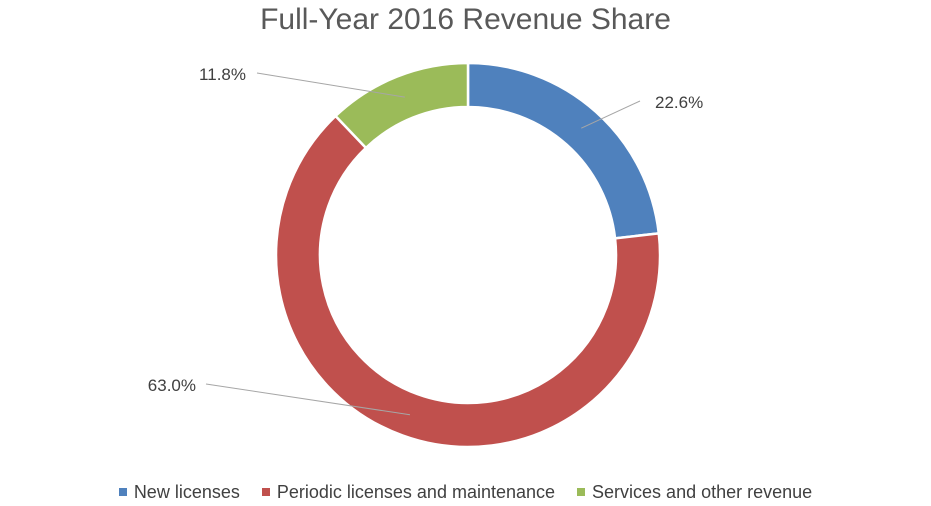 The width and height of the screenshot is (931, 506). What do you see at coordinates (222, 74) in the screenshot?
I see `data-label-services: 11.8%` at bounding box center [222, 74].